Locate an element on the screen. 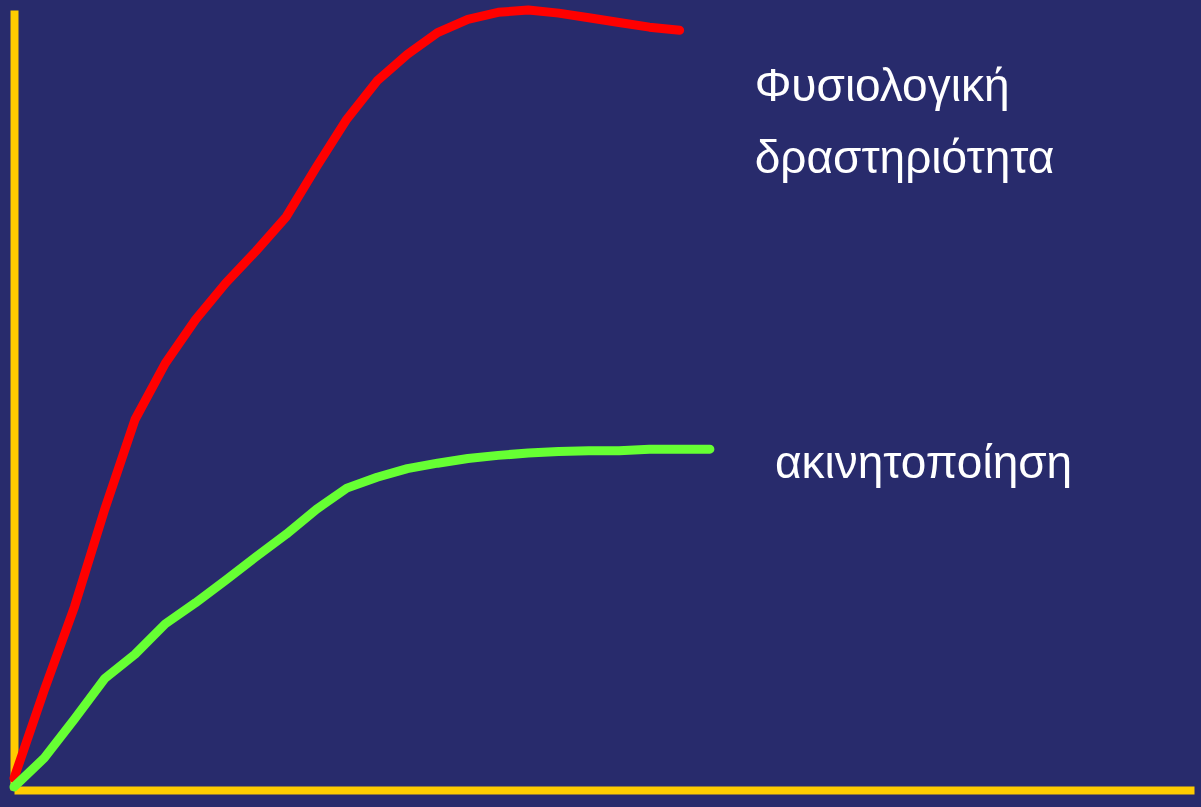  series-label: ακινητοποίηση is located at coordinates (923, 462).